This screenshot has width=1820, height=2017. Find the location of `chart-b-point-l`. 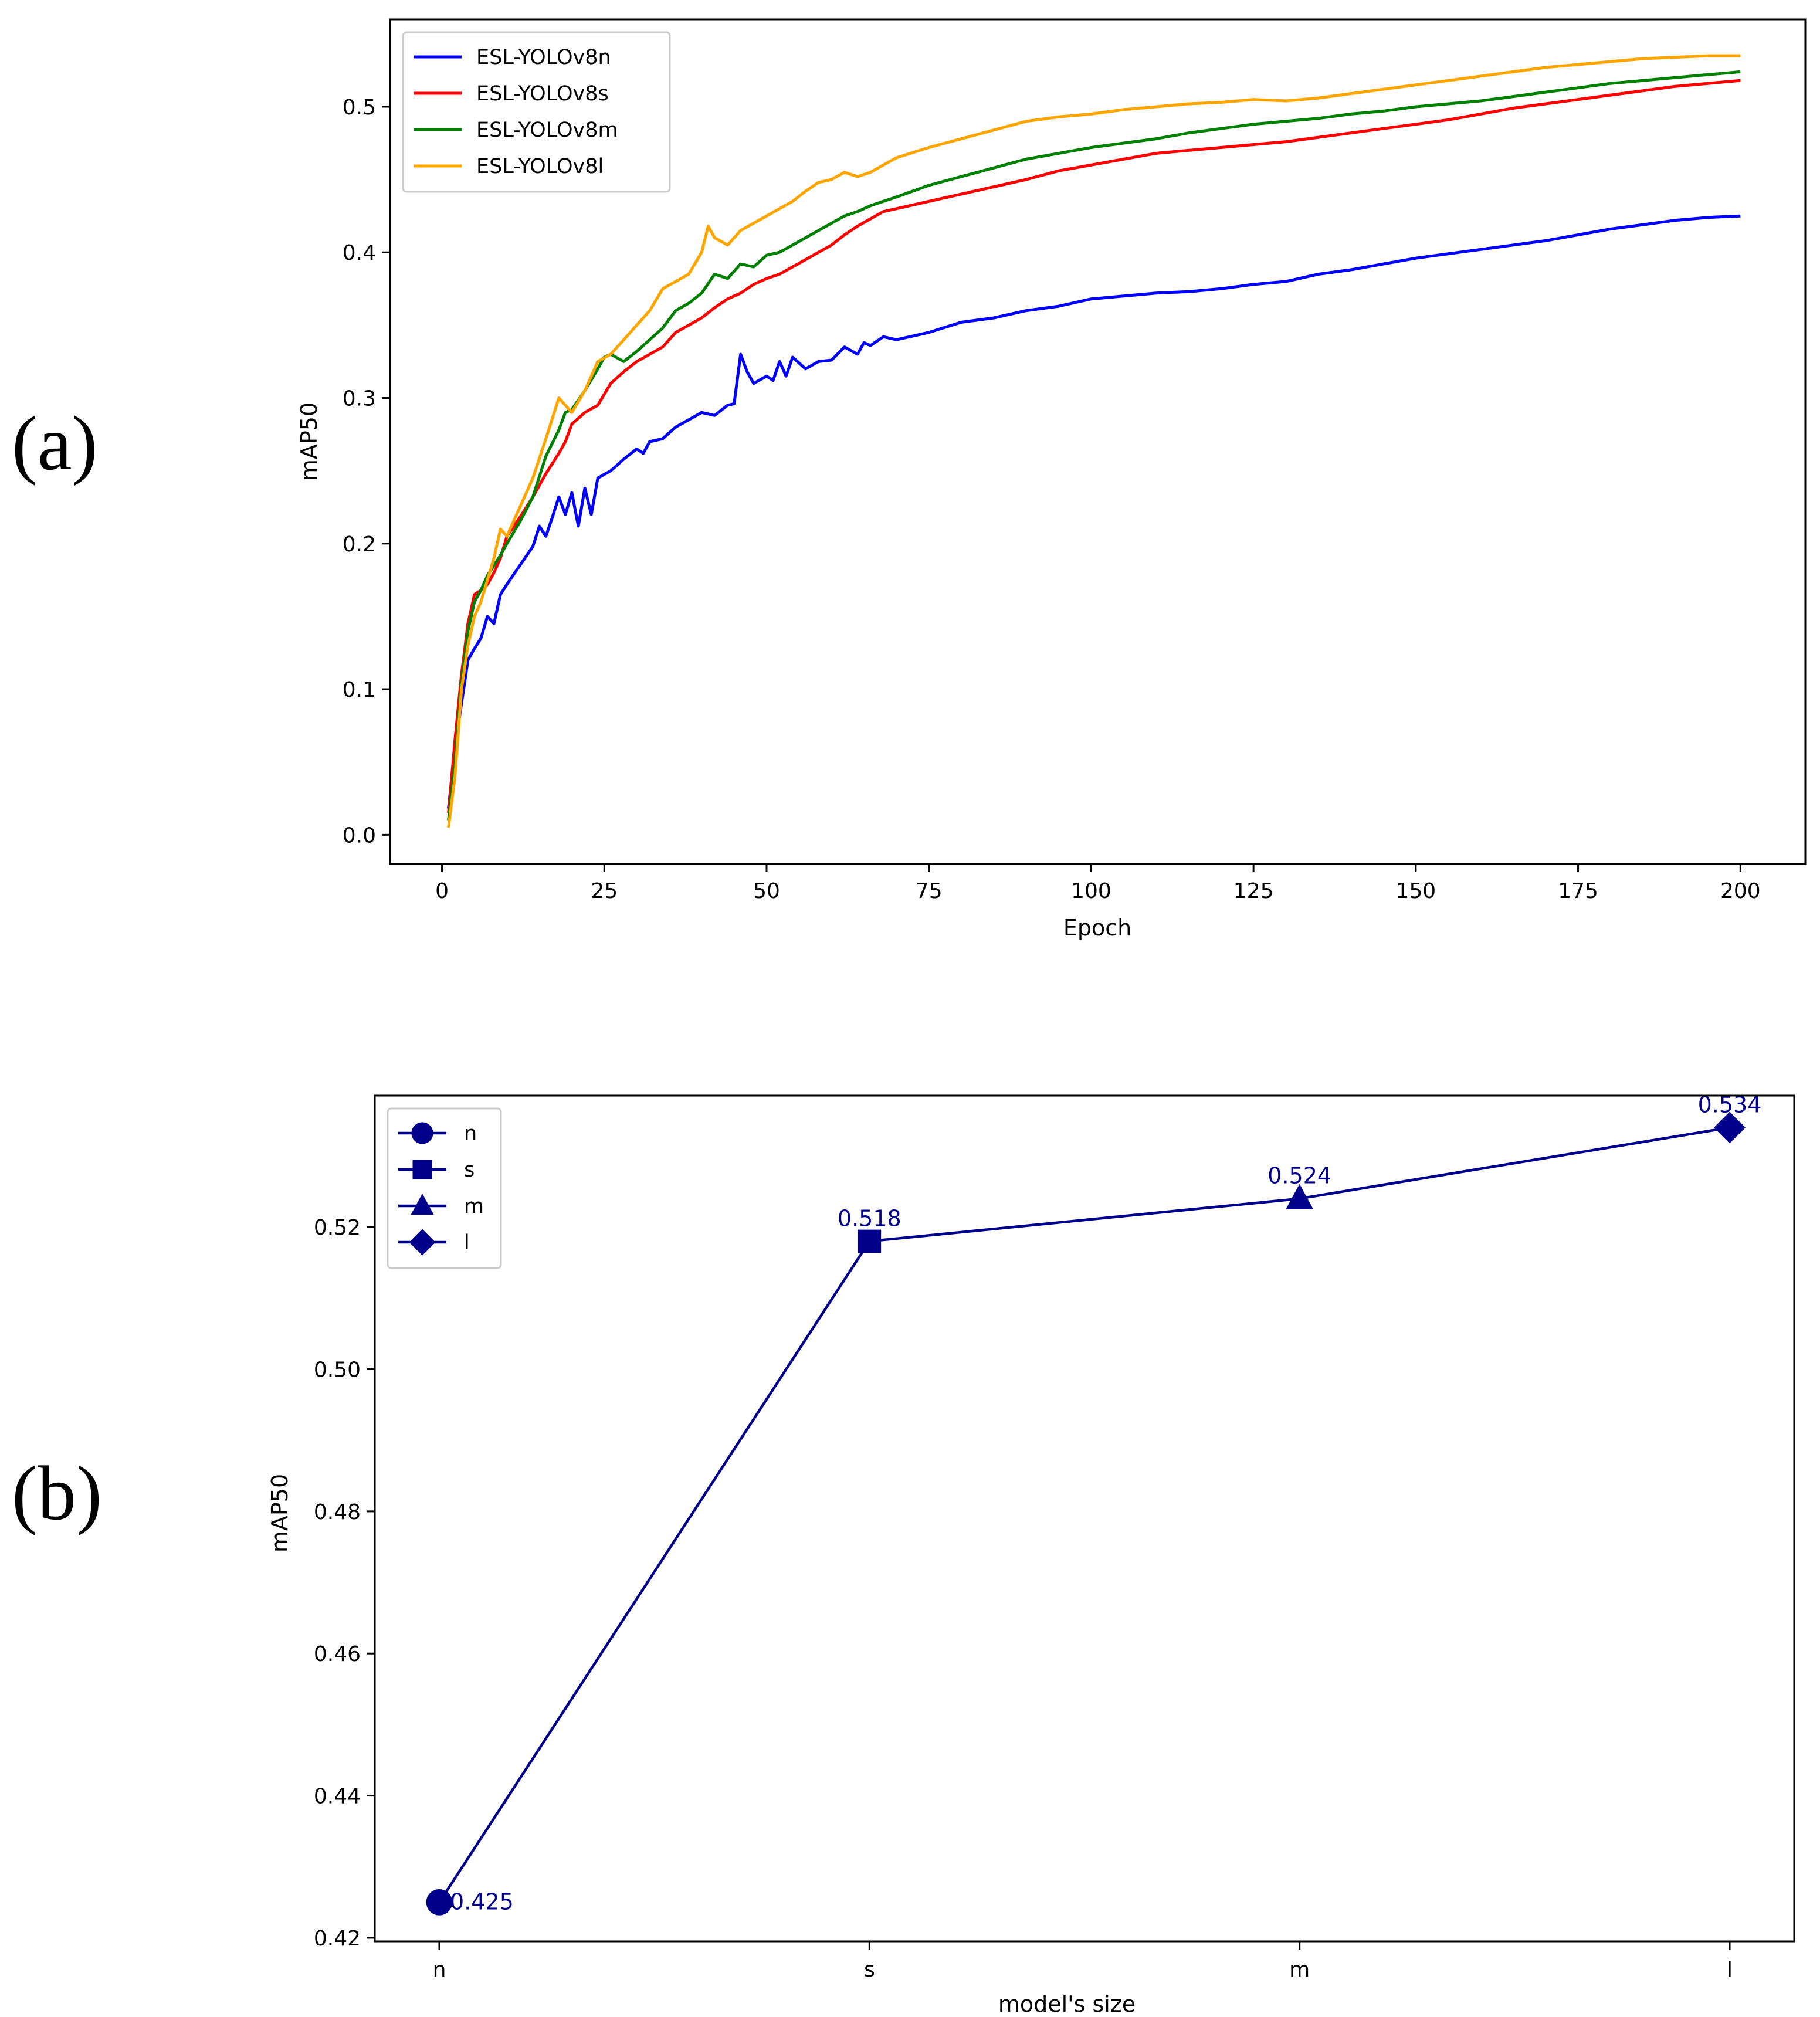

chart-b-point-l is located at coordinates (1730, 1127).